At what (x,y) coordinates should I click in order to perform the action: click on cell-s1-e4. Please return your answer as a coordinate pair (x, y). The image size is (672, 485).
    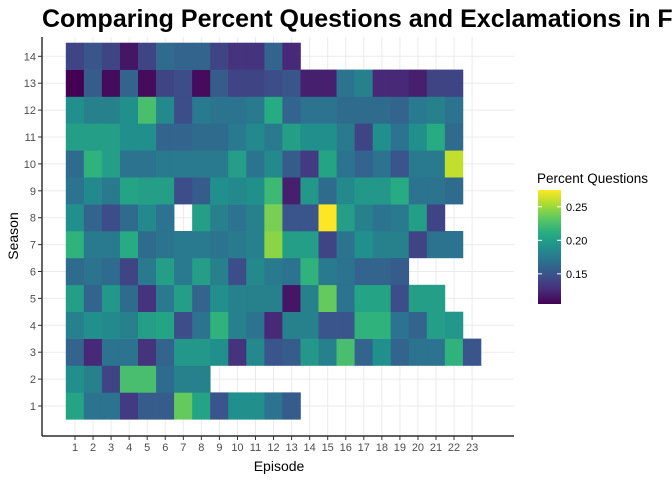
    Looking at the image, I should click on (129, 406).